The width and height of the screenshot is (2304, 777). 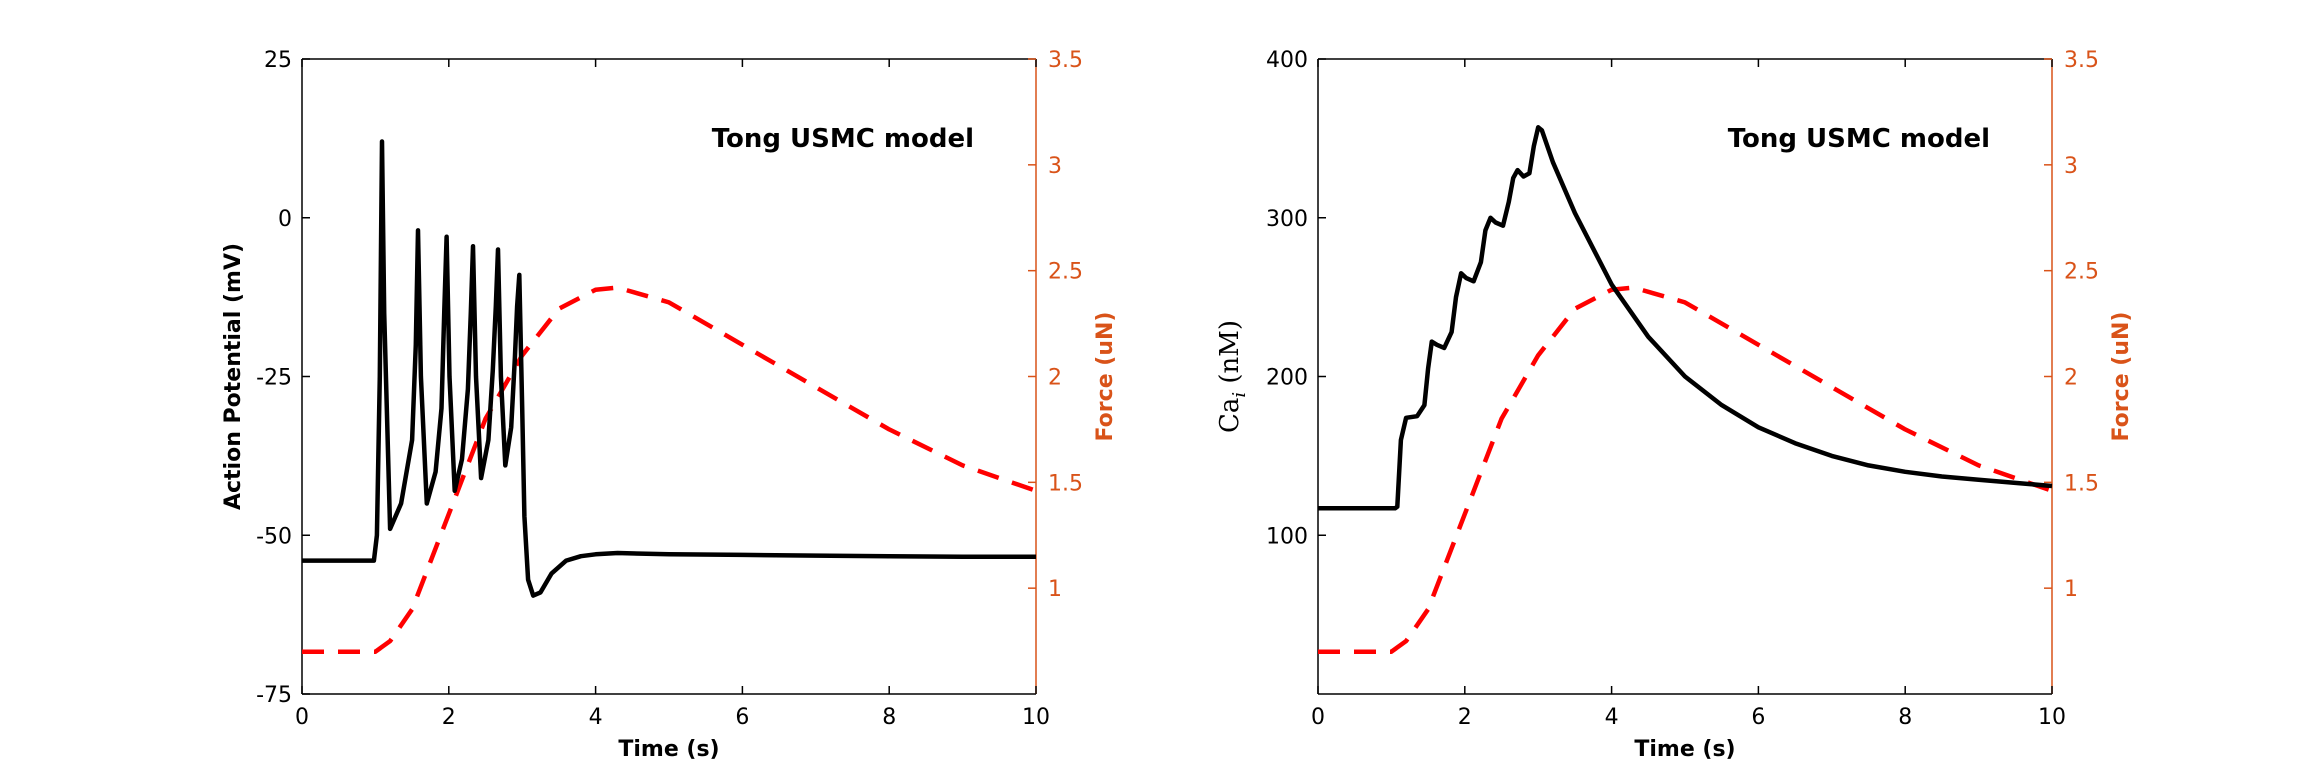 What do you see at coordinates (1230, 415) in the screenshot?
I see `y-left-title-main: Ca` at bounding box center [1230, 415].